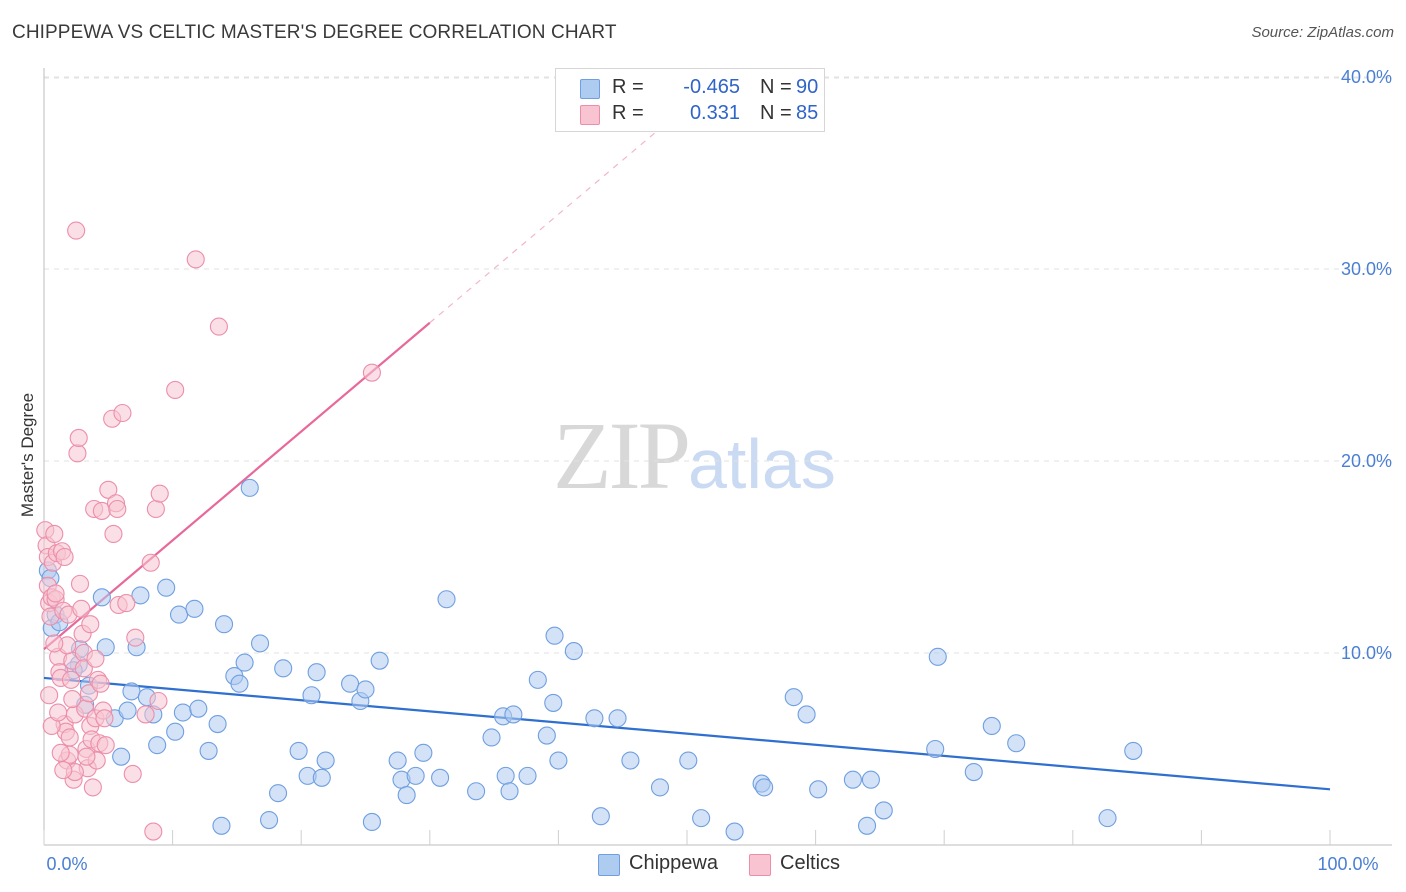  What do you see at coordinates (1347, 864) in the screenshot?
I see `x-tick-label: 100.0%` at bounding box center [1347, 864].